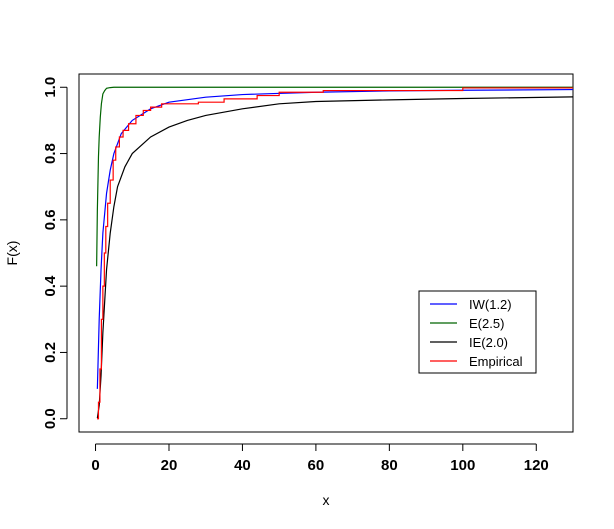 The width and height of the screenshot is (614, 529). I want to click on legend-box, so click(477, 332).